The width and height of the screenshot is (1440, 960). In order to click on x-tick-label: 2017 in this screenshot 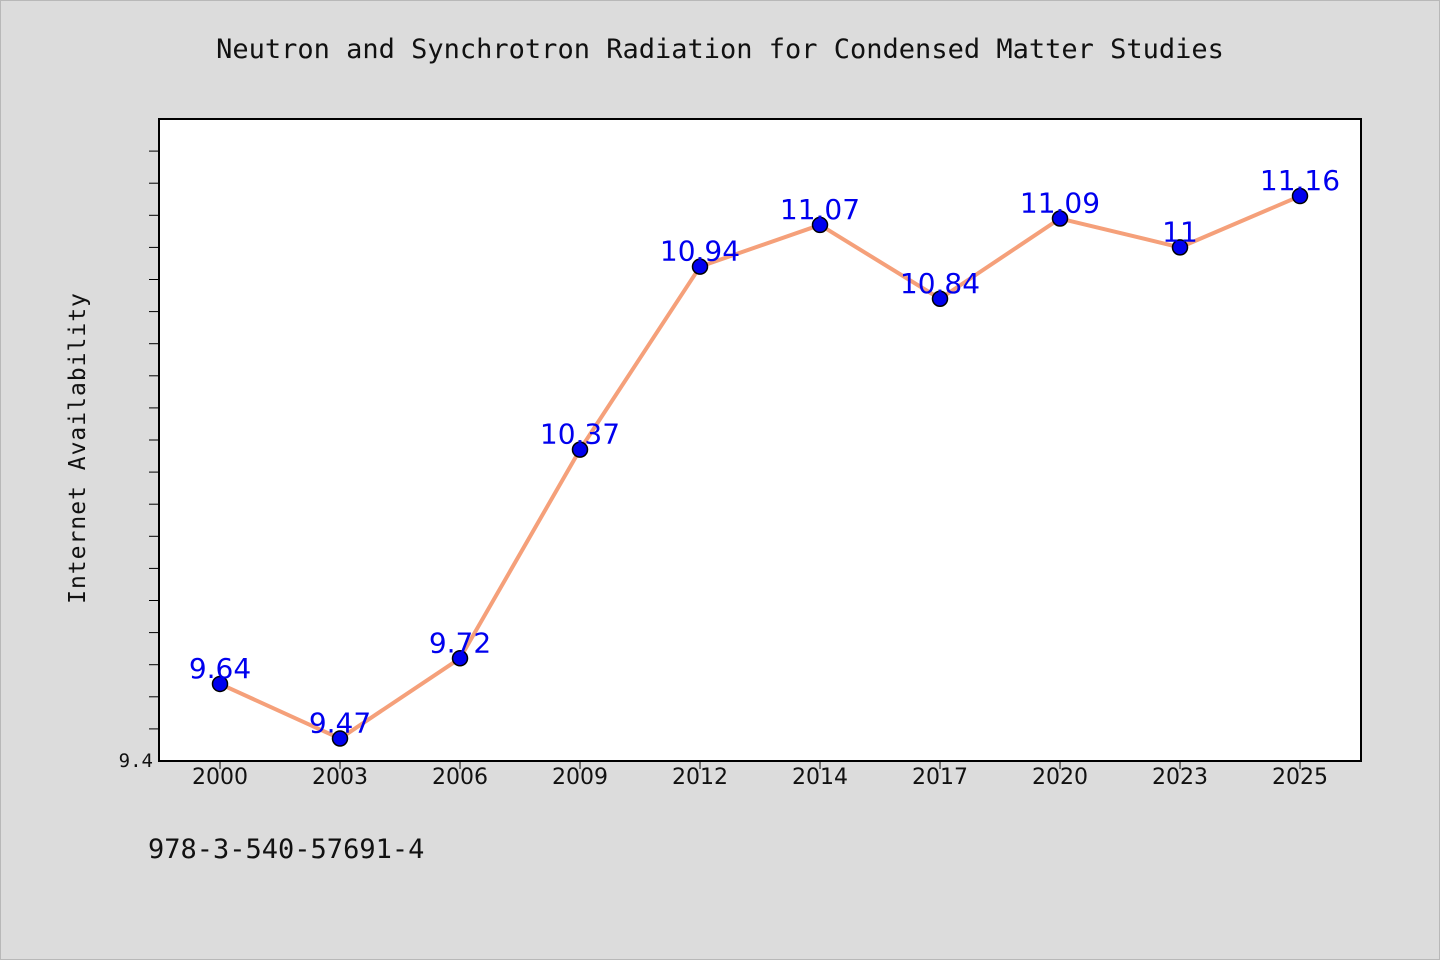, I will do `click(940, 777)`.